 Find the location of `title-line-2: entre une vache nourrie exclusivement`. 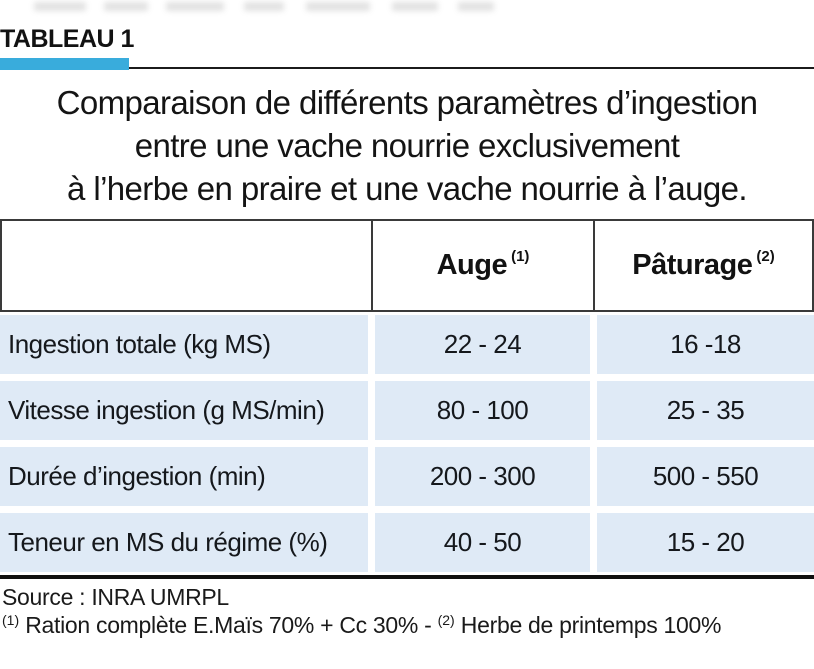

title-line-2: entre une vache nourrie exclusivement is located at coordinates (407, 145).